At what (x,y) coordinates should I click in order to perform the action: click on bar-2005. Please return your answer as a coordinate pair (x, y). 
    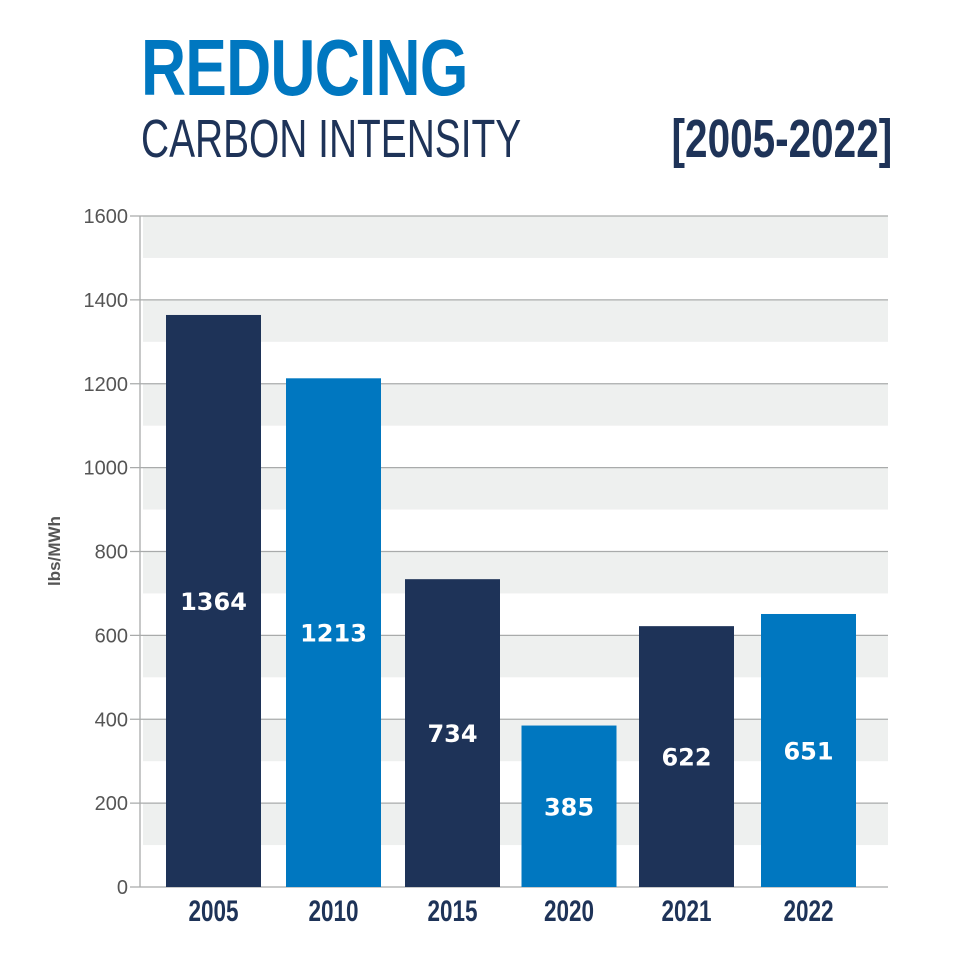
    Looking at the image, I should click on (213, 600).